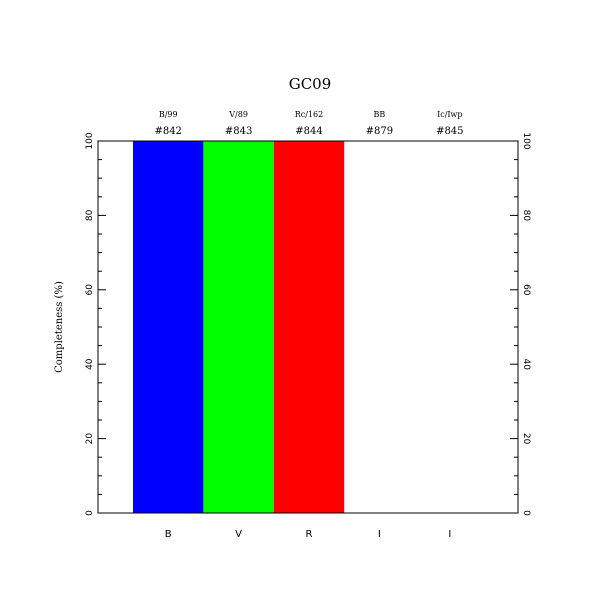 This screenshot has height=611, width=611. I want to click on y-tick-label-left: 20, so click(90, 439).